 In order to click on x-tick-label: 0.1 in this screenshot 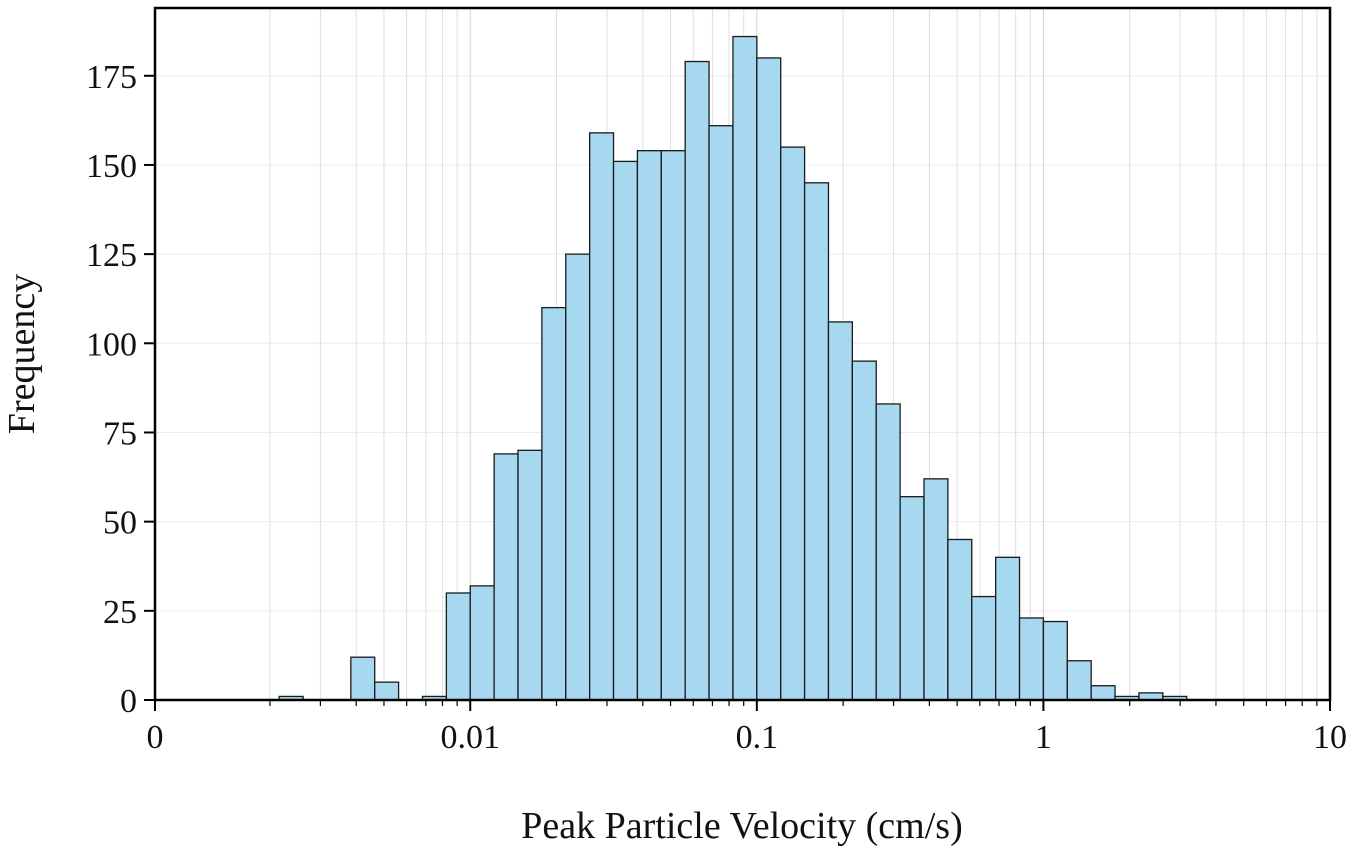, I will do `click(757, 737)`.